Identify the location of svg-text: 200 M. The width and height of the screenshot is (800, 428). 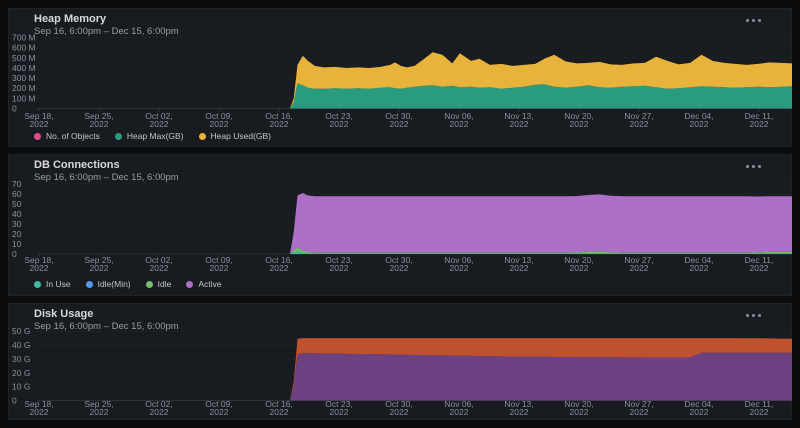
(24, 88).